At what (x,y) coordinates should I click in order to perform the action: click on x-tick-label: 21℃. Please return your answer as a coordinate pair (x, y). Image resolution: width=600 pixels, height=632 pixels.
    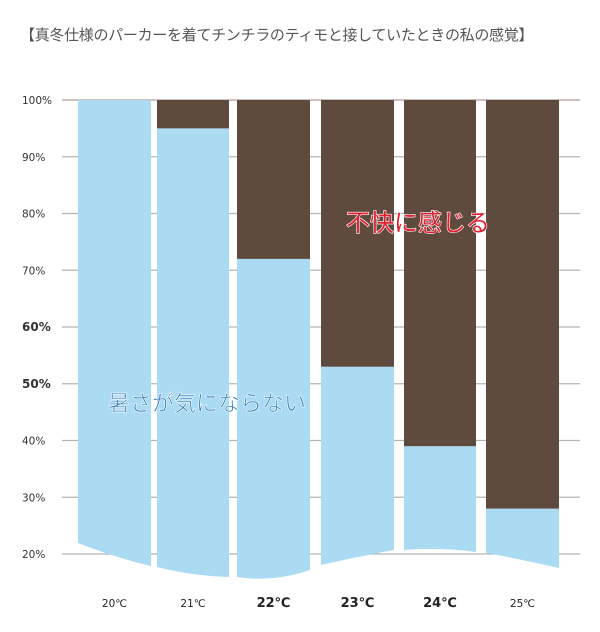
    Looking at the image, I should click on (192, 604).